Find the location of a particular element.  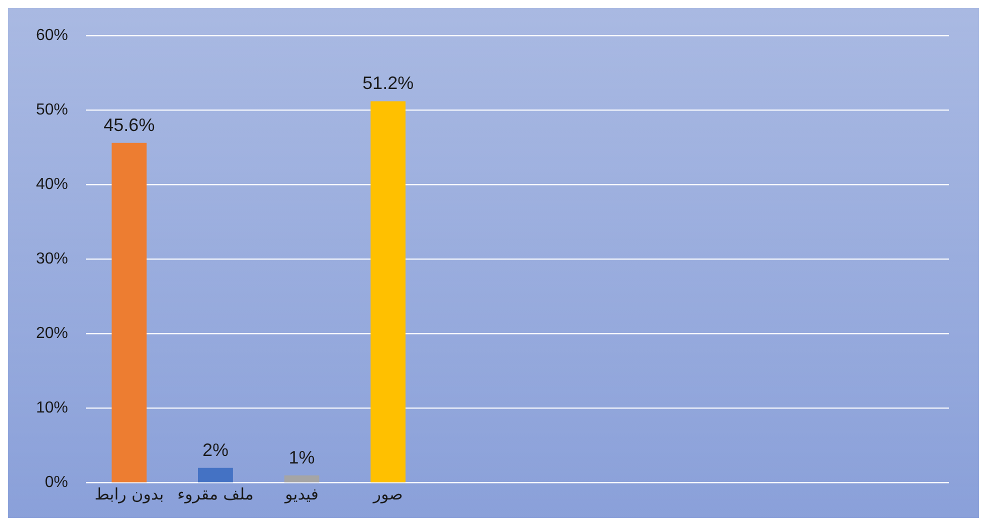

y-tick-label: 20% is located at coordinates (52, 333).